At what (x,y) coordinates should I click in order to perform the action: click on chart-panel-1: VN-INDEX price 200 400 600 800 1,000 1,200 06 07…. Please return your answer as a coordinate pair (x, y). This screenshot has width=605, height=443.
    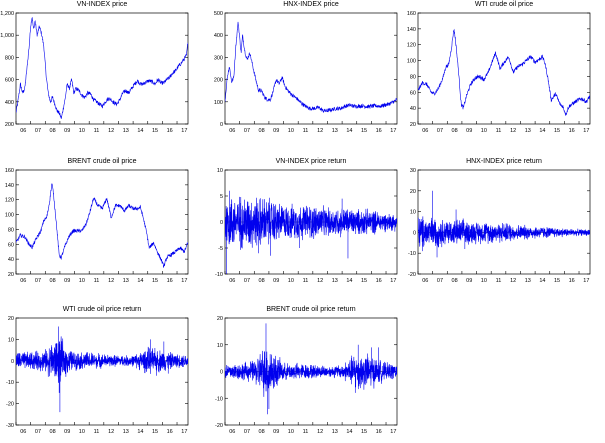
    Looking at the image, I should click on (94, 67).